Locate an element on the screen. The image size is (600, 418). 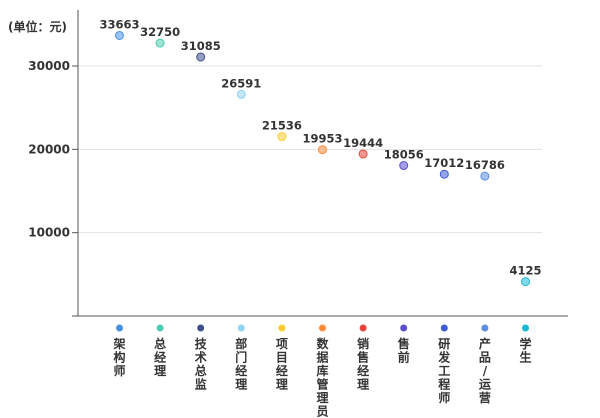
category-label: 学生 is located at coordinates (525, 350).